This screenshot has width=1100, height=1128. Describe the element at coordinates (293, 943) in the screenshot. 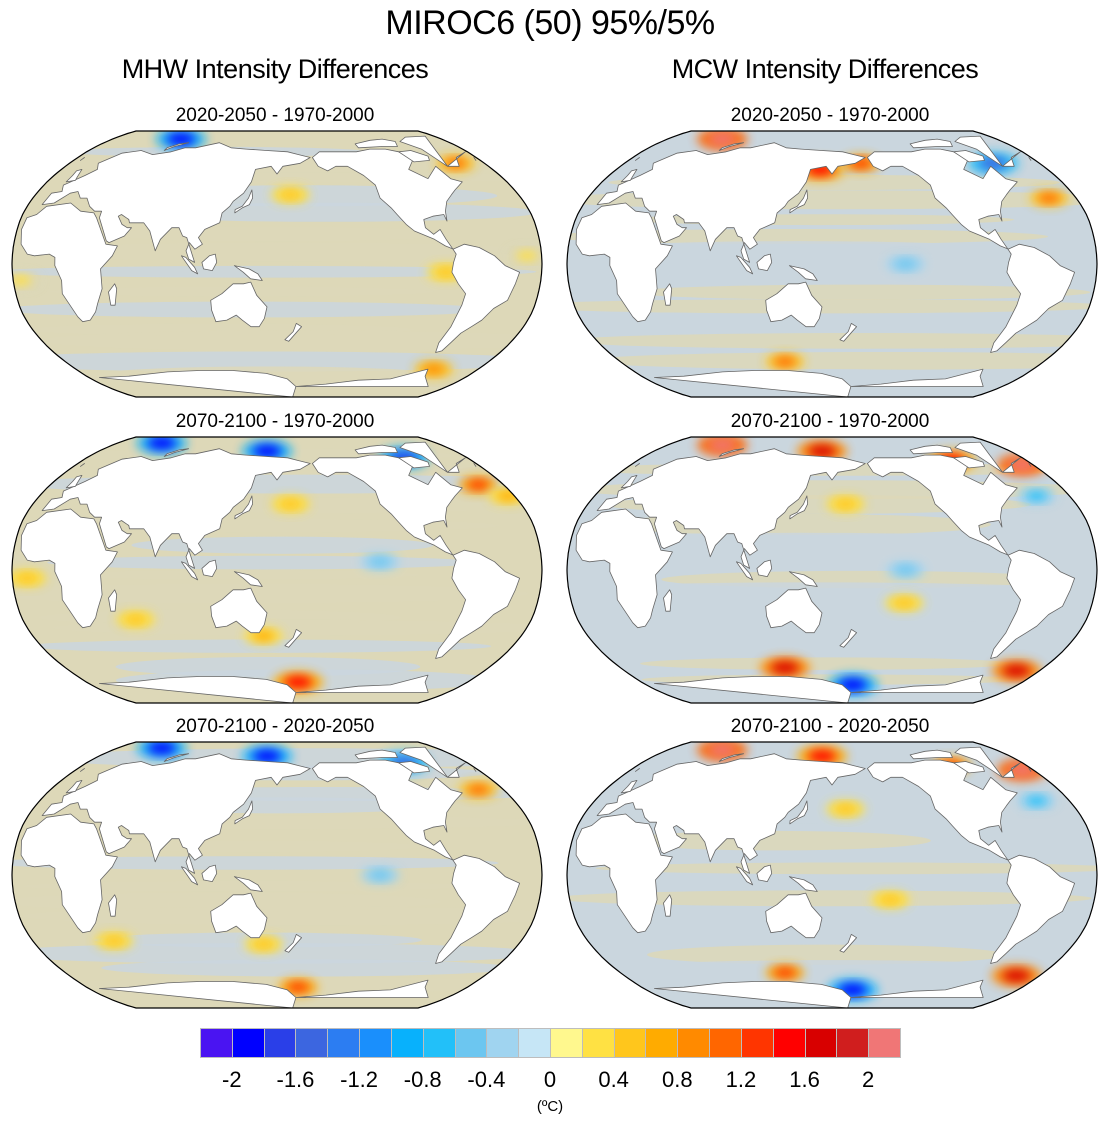

I see `land-new-zealand` at that location.